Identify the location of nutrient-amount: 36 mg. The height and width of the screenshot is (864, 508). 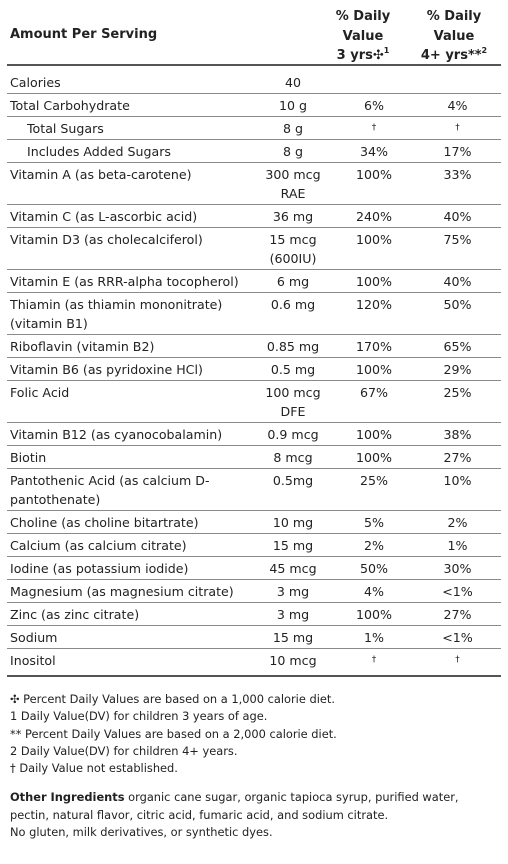
(293, 216).